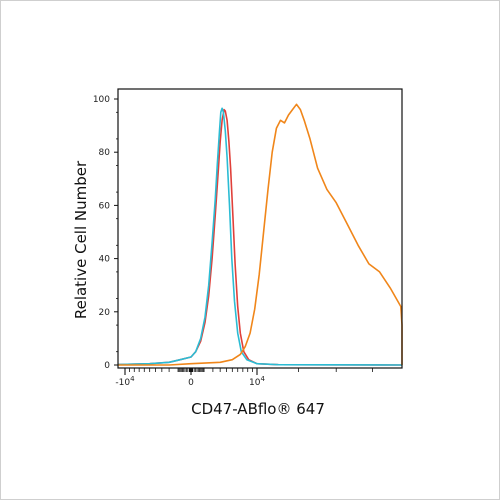 This screenshot has height=500, width=500. I want to click on y-tick-label: 20, so click(105, 313).